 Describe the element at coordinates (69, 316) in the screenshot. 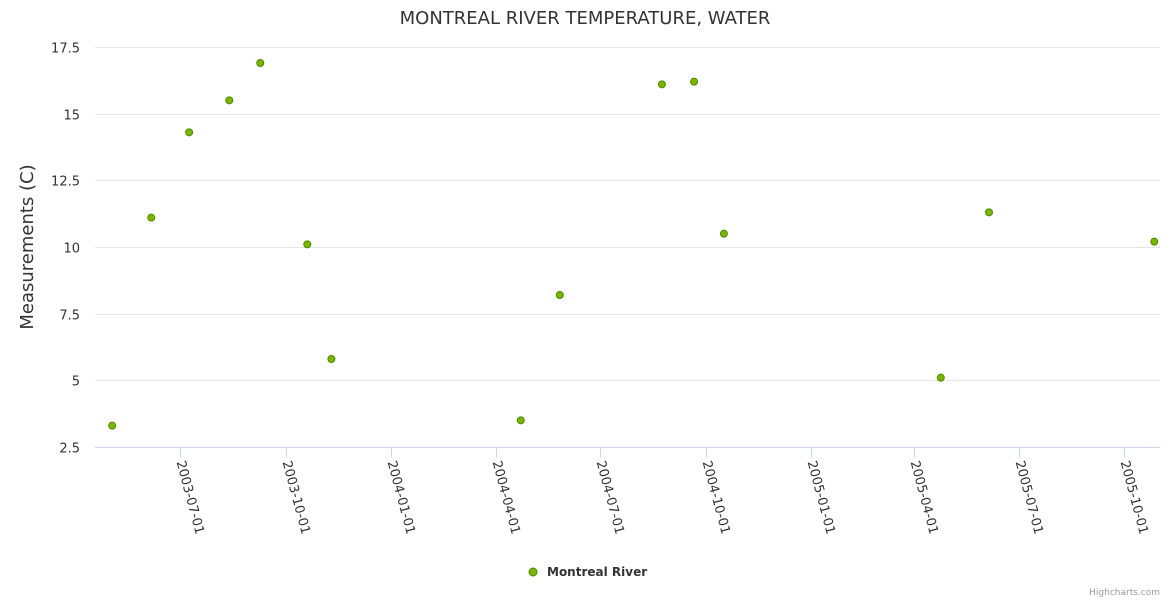

I see `y-tick-label: 7.5` at that location.